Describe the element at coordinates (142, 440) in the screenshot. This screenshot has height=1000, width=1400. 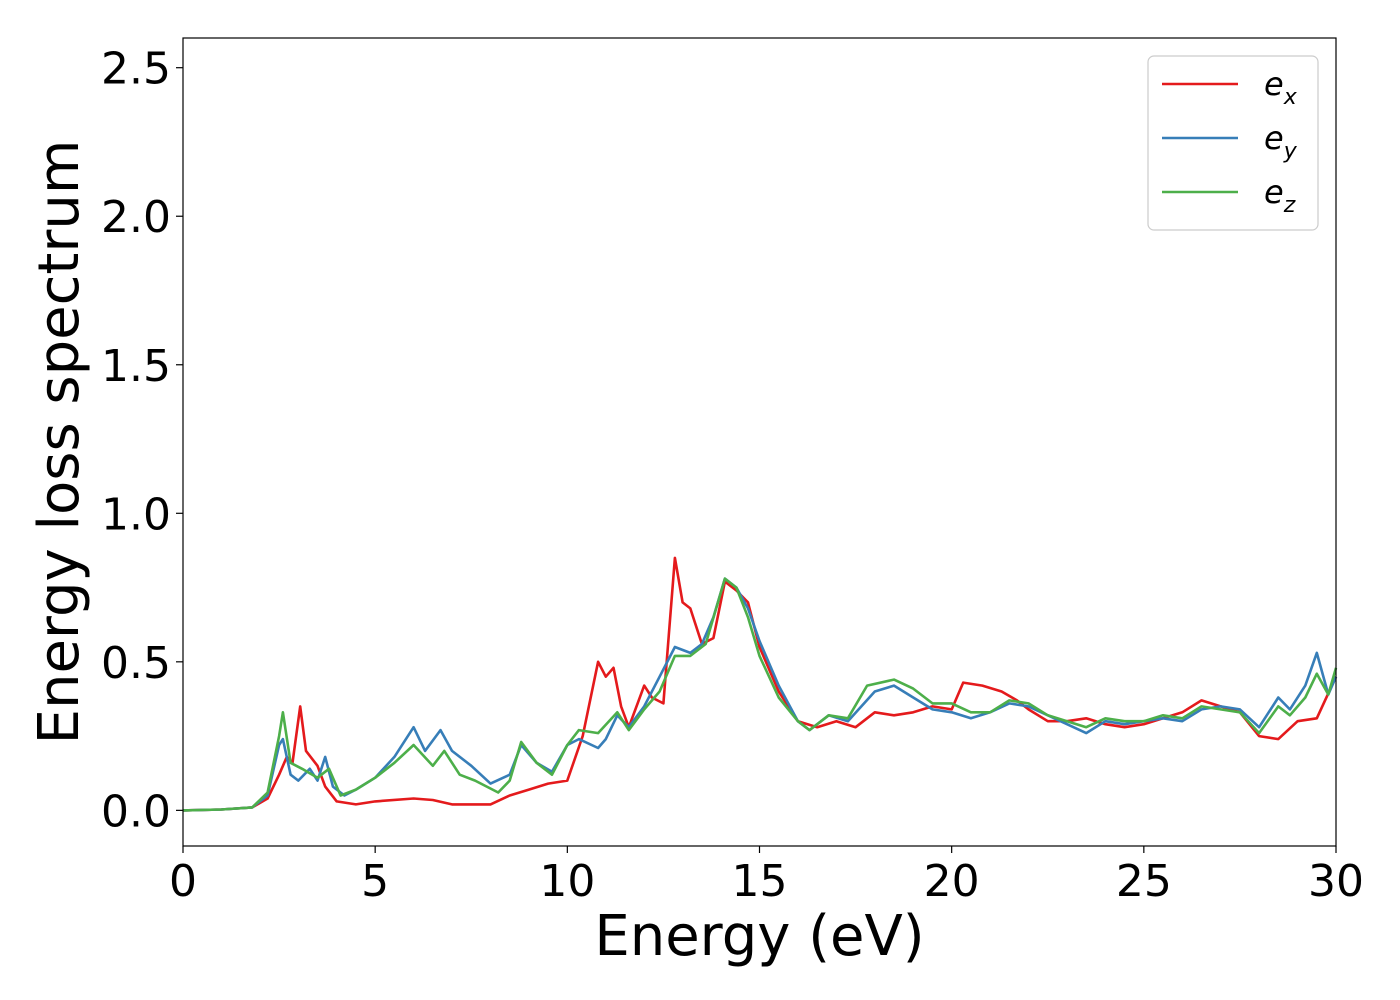
I see `y-axis: 0.0 0.5 1.0 1.5 2.0 2.5` at that location.